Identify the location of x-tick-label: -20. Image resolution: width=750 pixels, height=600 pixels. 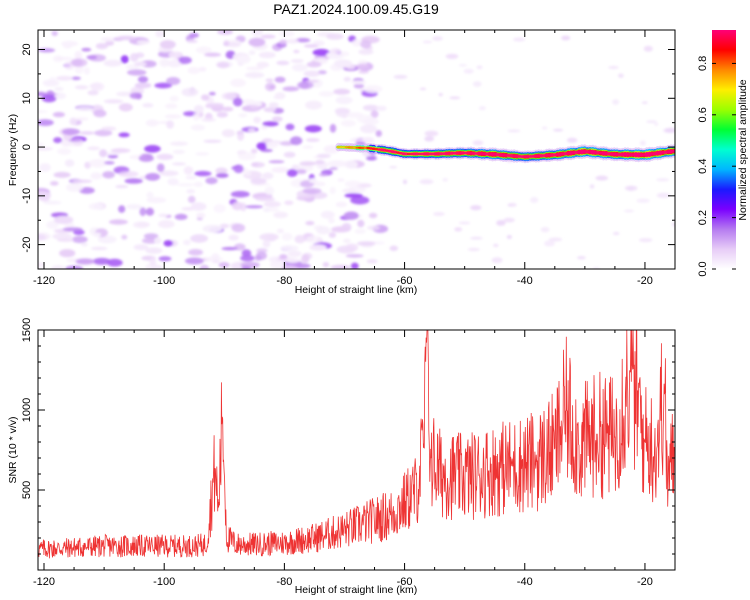
(645, 582).